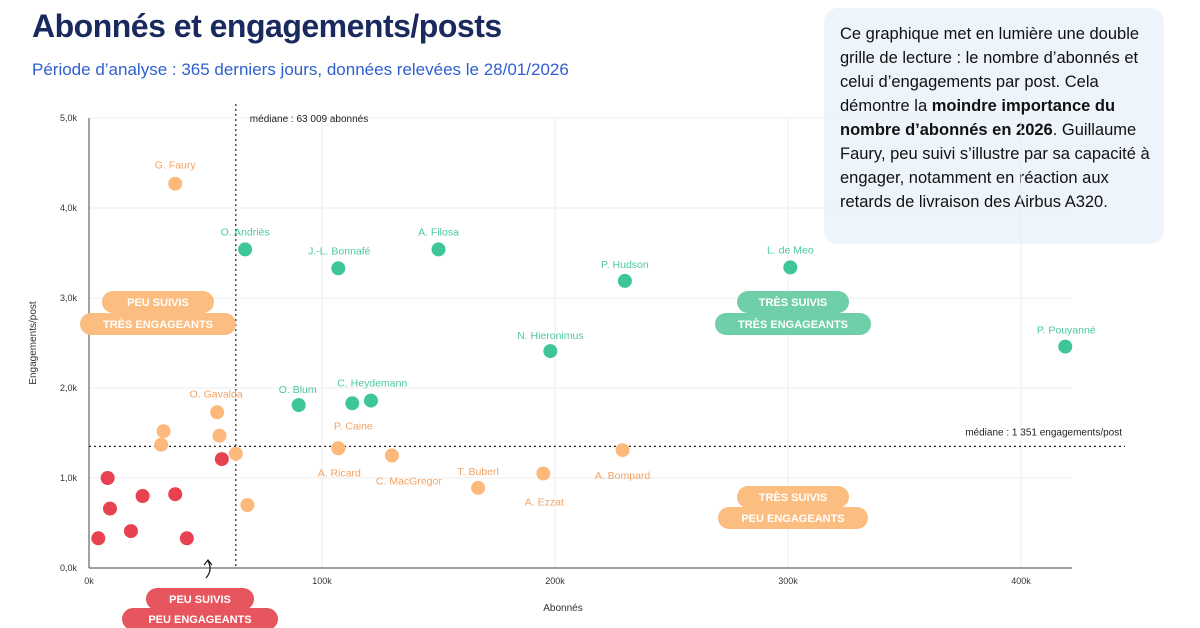 The height and width of the screenshot is (628, 1200). What do you see at coordinates (208, 562) in the screenshot?
I see `curved-arrow-head-icon` at bounding box center [208, 562].